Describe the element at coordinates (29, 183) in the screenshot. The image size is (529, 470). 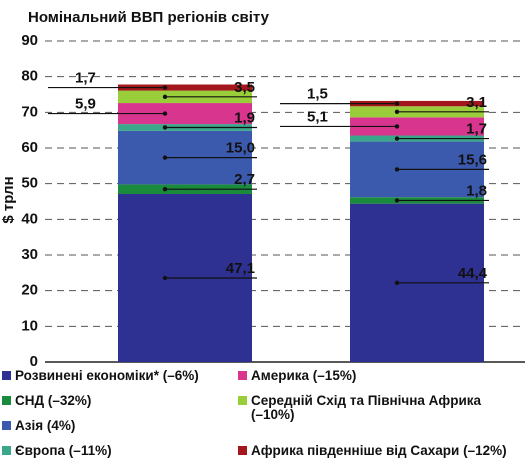
I see `y-tick-label: 50` at that location.